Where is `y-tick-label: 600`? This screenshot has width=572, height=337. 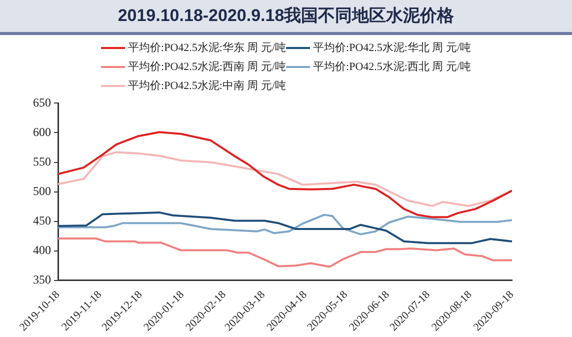
y-tick-label: 600 is located at coordinates (42, 131).